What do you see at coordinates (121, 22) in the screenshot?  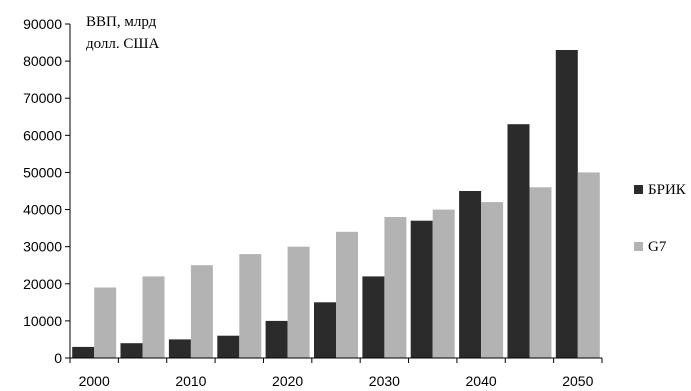 I see `y-axis-label-line-1: ВВП, млрд` at bounding box center [121, 22].